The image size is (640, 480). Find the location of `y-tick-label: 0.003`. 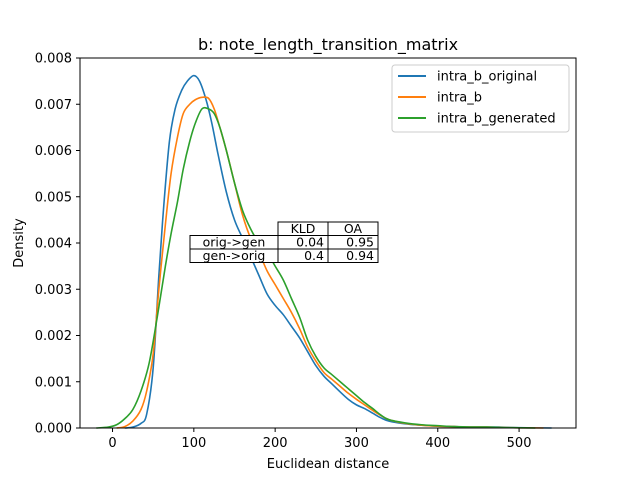

y-tick-label: 0.003 is located at coordinates (53, 290).